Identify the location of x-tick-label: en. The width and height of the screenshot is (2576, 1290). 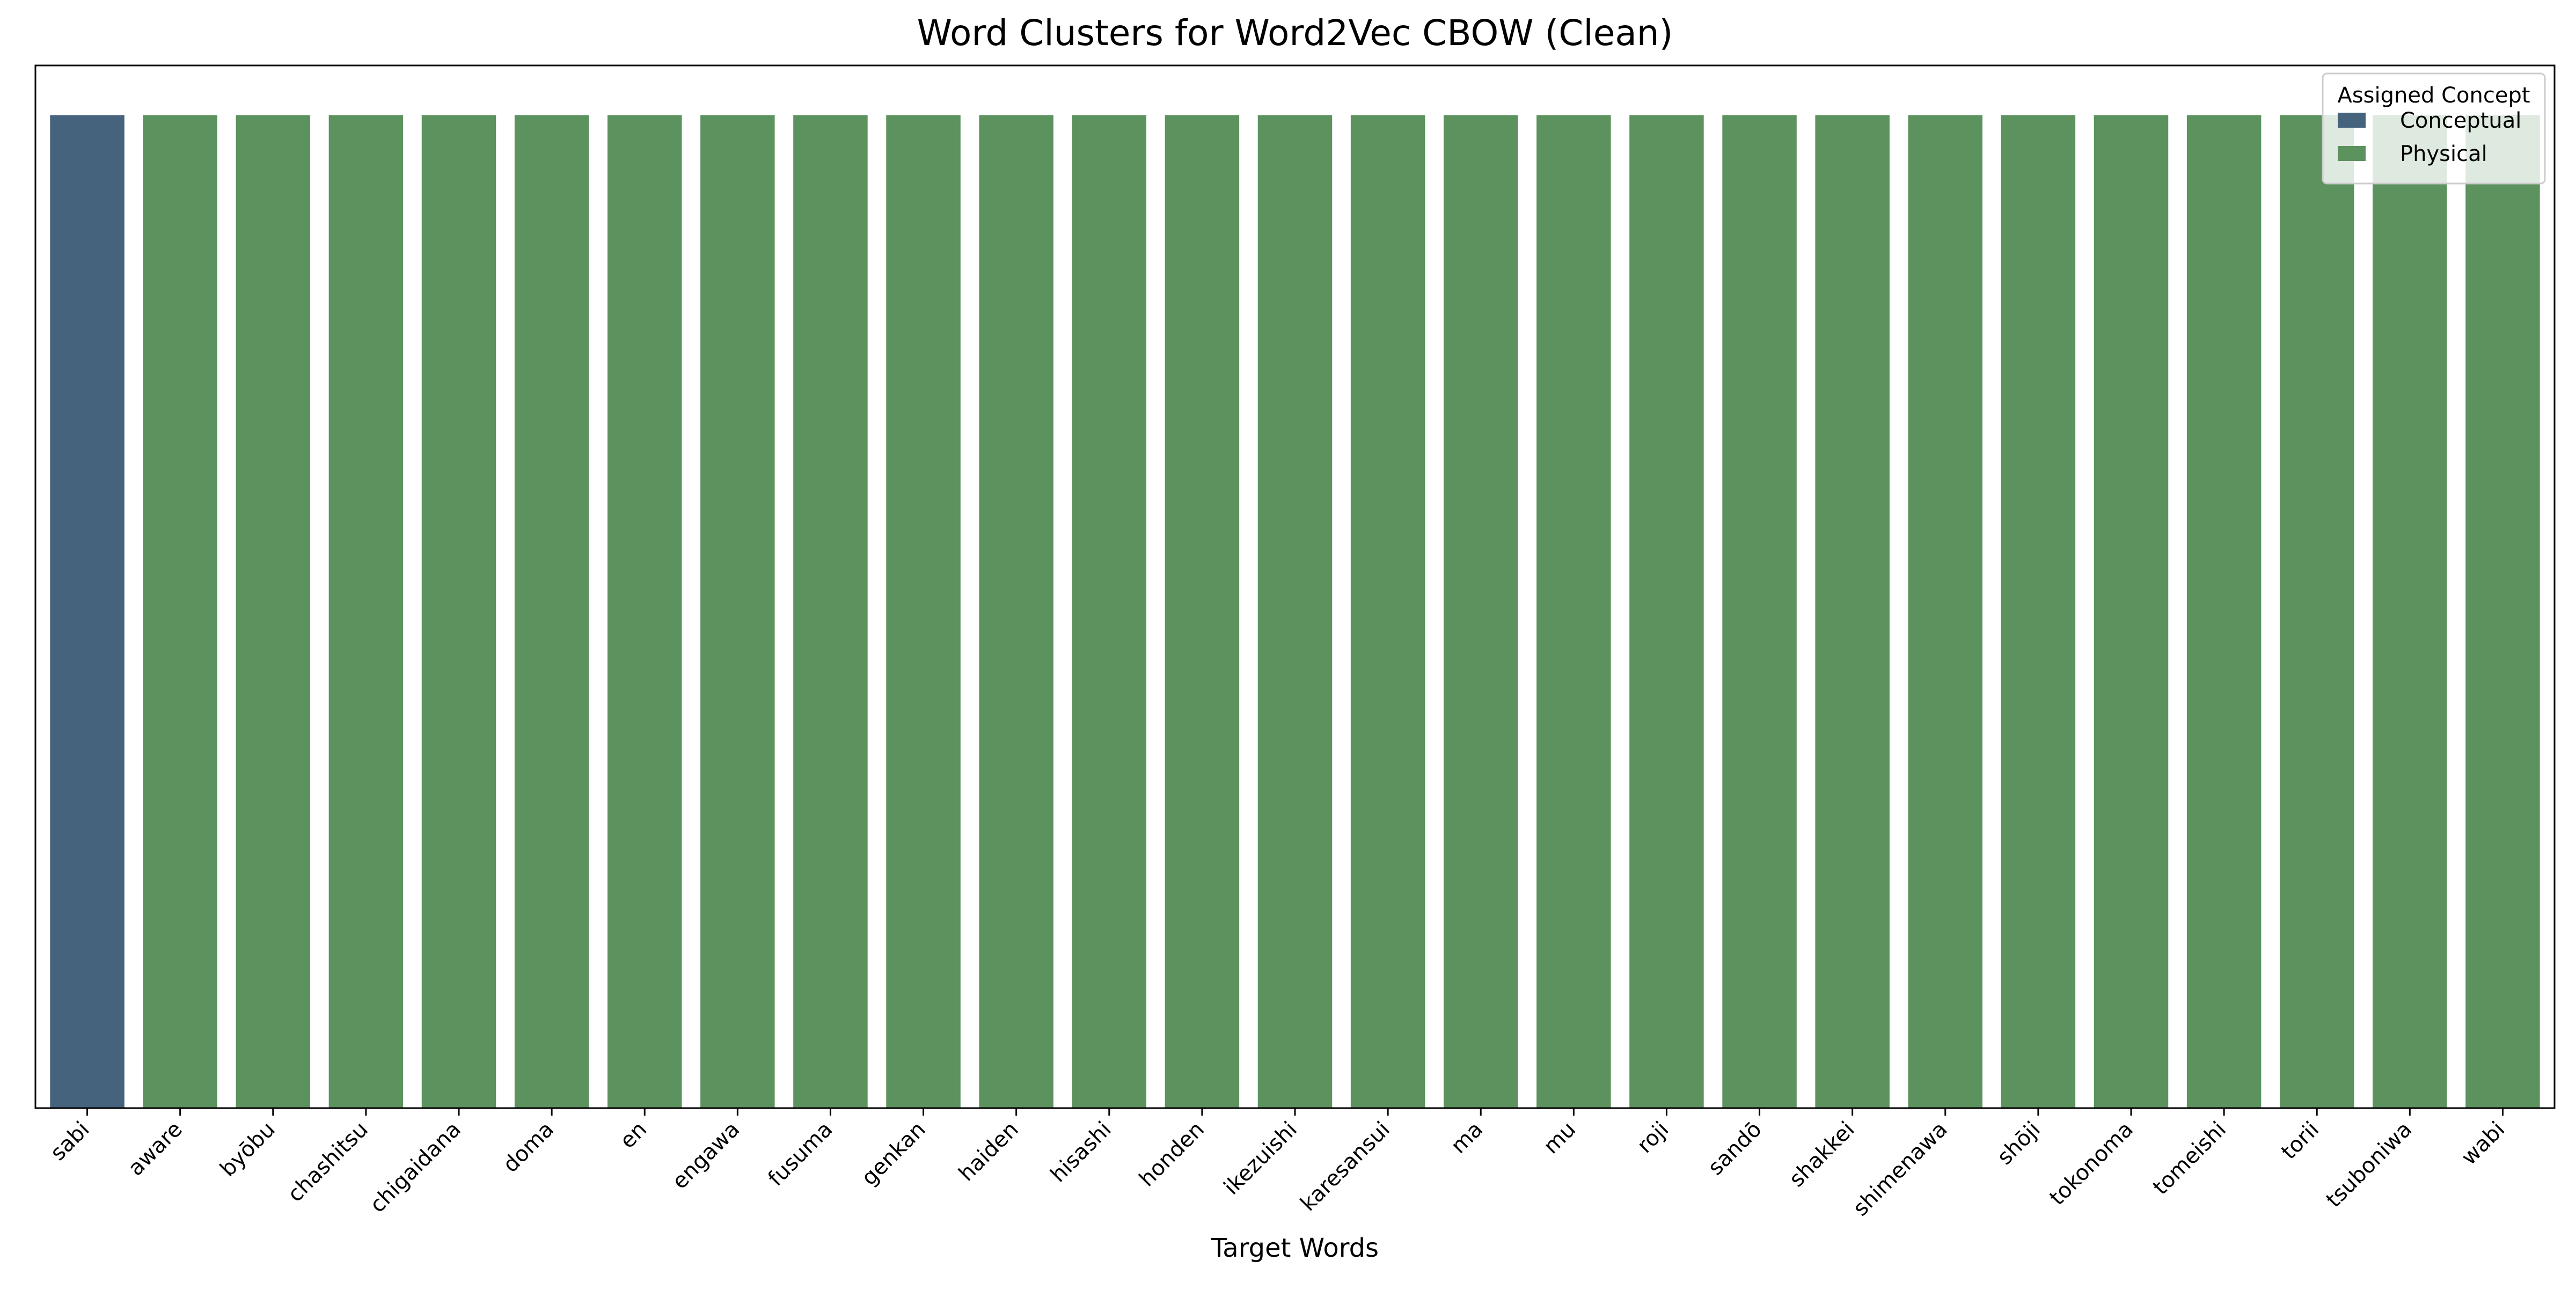
(633, 1135).